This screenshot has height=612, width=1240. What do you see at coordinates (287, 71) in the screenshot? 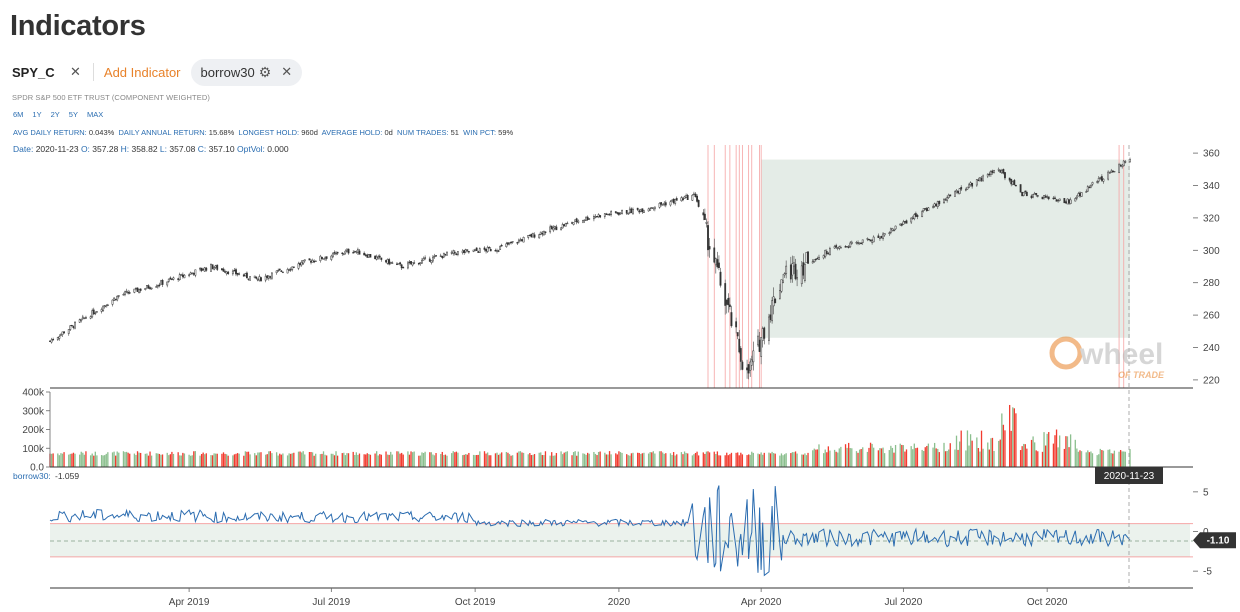
I see `remove-indicator-icon: ✕` at bounding box center [287, 71].